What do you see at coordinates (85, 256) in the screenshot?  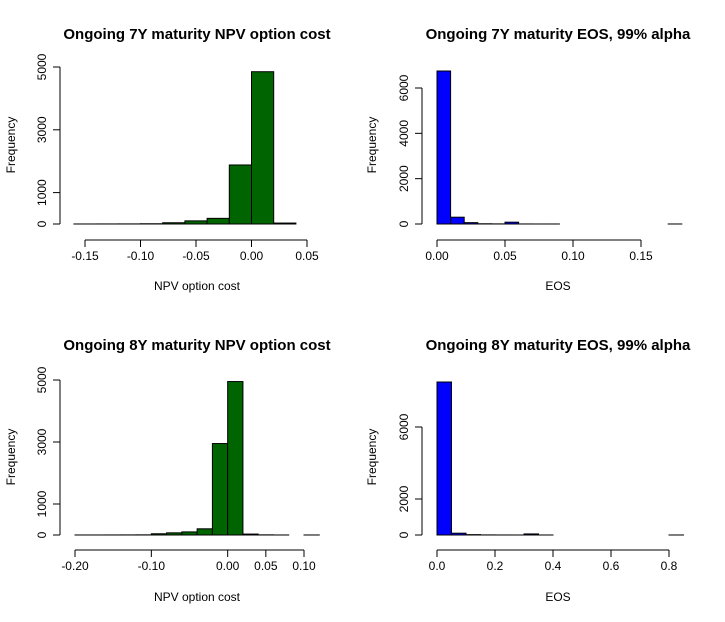 I see `x-tick-label: -0.15` at bounding box center [85, 256].